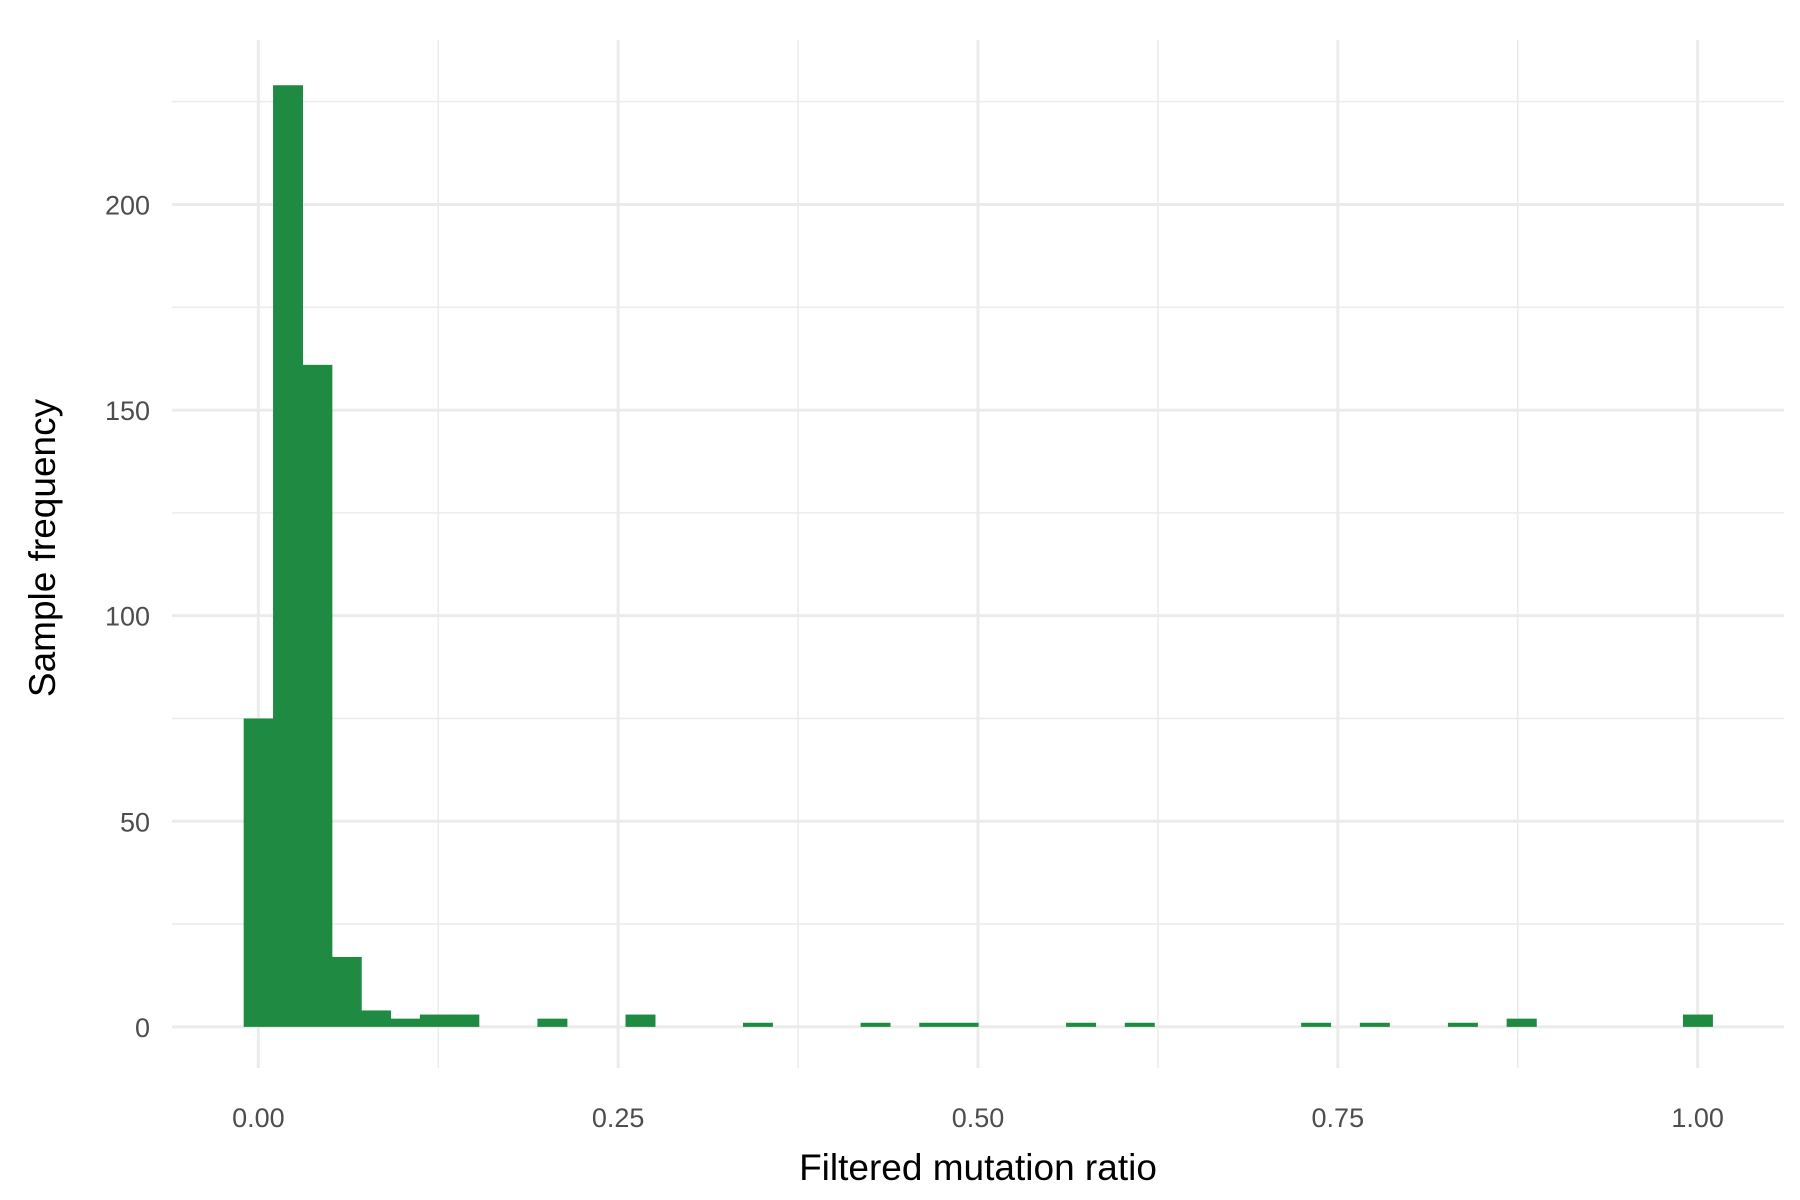 This screenshot has width=1800, height=1200. I want to click on y-tick-label: 150, so click(127, 411).